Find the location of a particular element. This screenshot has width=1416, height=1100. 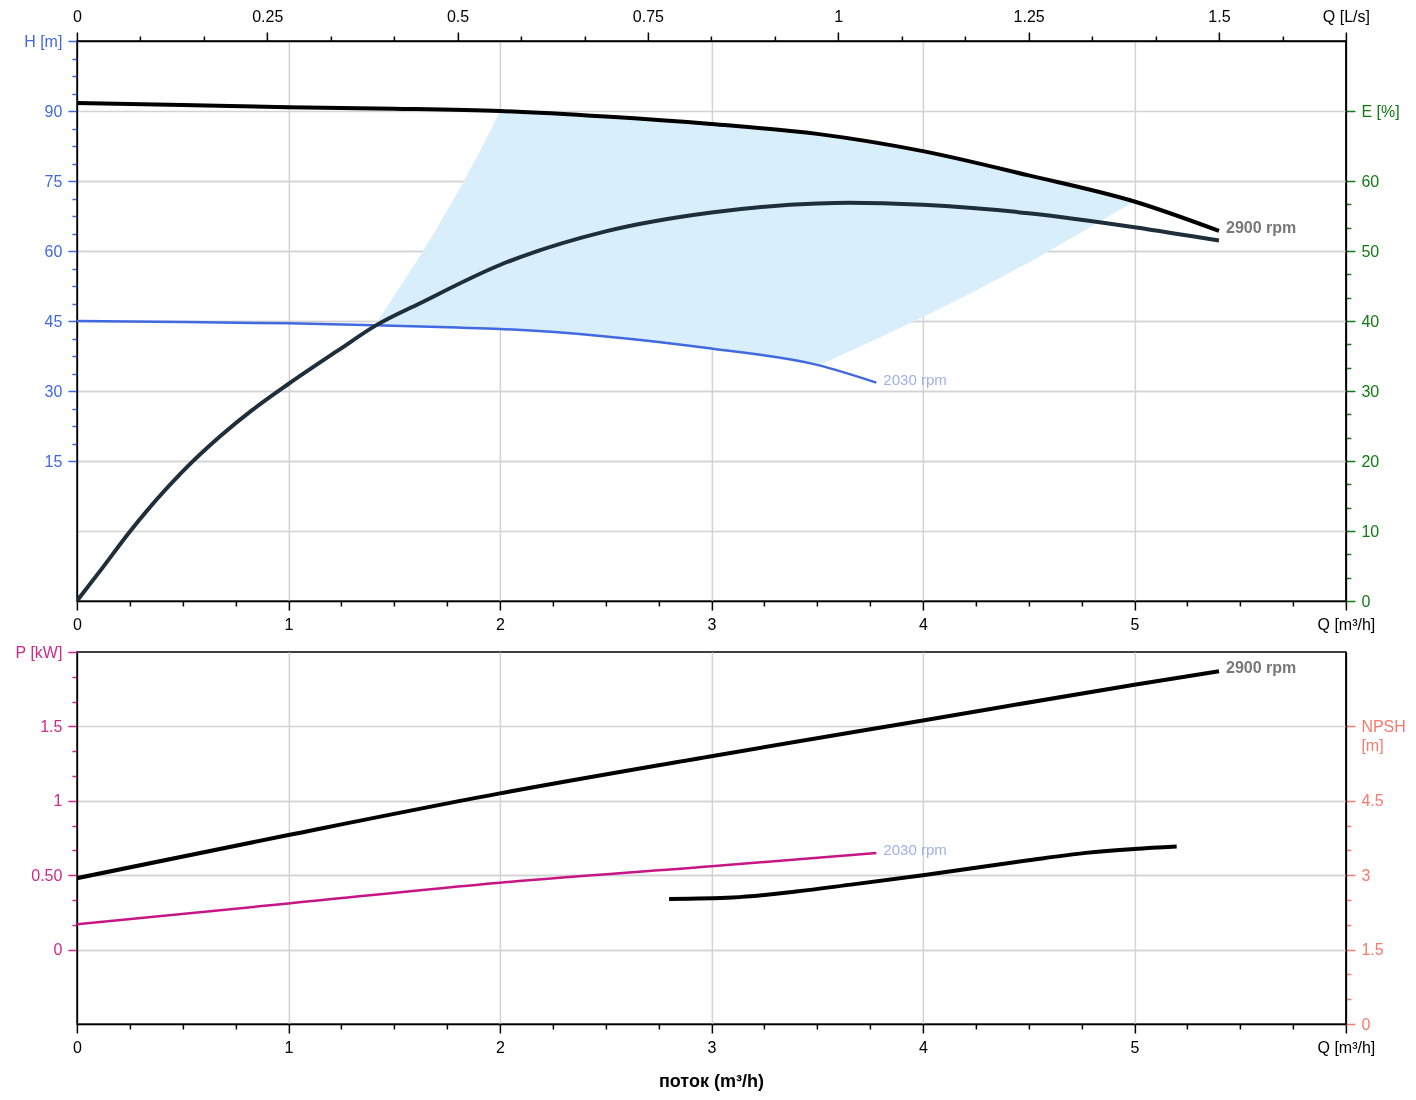

y-tick-label: 1.5 is located at coordinates (51, 726).